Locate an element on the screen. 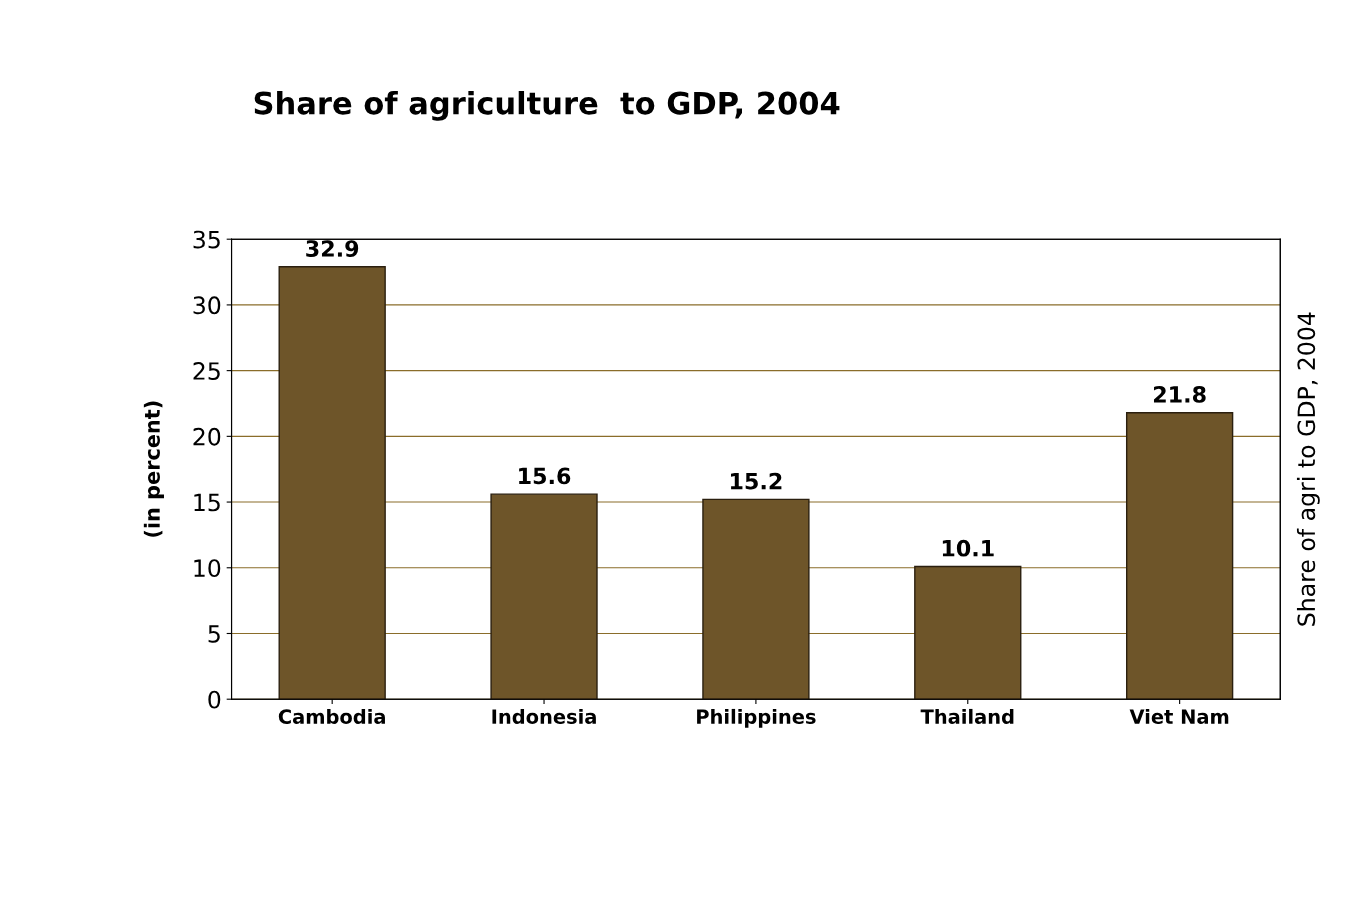 Image resolution: width=1362 pixels, height=920 pixels. y-tick-label: 15 is located at coordinates (207, 502).